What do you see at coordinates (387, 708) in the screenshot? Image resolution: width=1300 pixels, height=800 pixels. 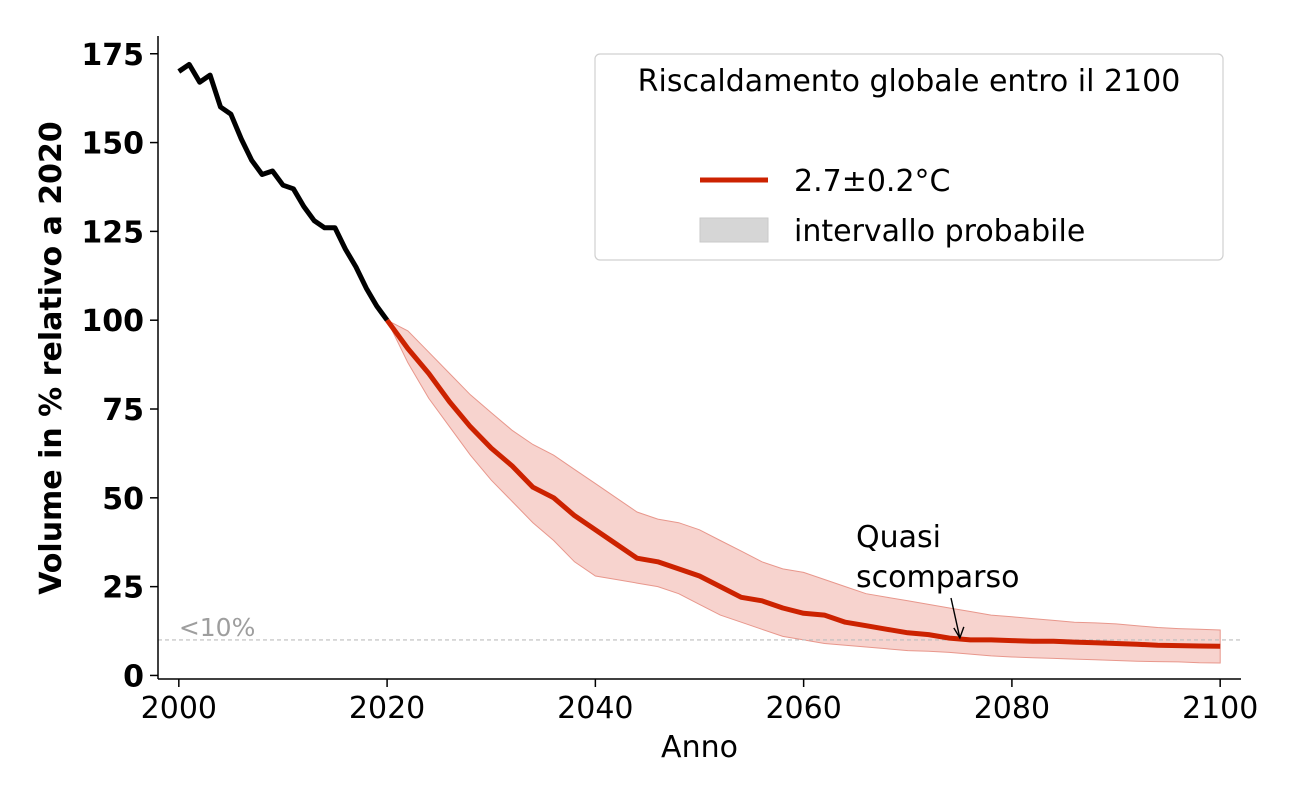 I see `x-tick-label: 2020` at bounding box center [387, 708].